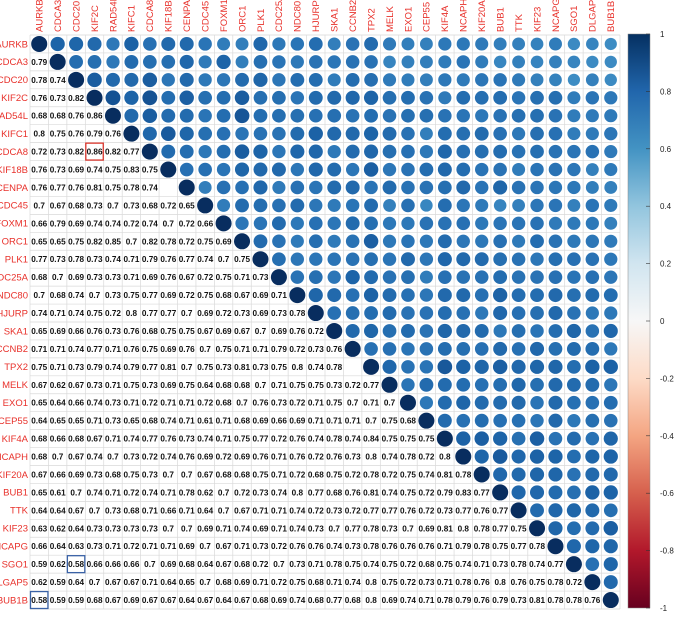  Describe the element at coordinates (664, 608) in the screenshot. I see `colorbar-tick-label: -1` at that location.